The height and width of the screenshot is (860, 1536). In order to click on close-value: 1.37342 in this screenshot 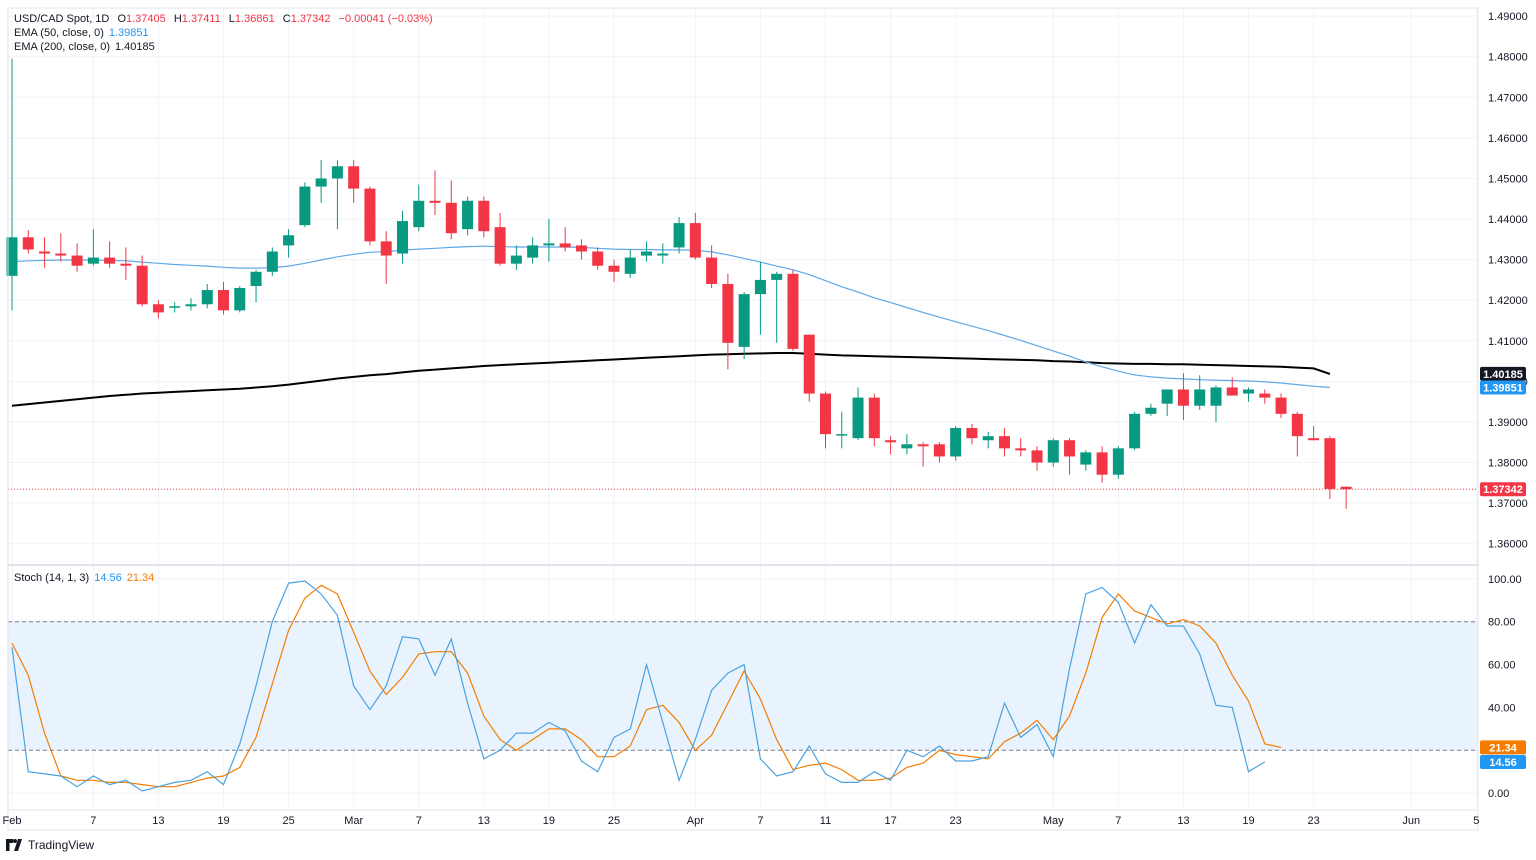, I will do `click(310, 19)`.